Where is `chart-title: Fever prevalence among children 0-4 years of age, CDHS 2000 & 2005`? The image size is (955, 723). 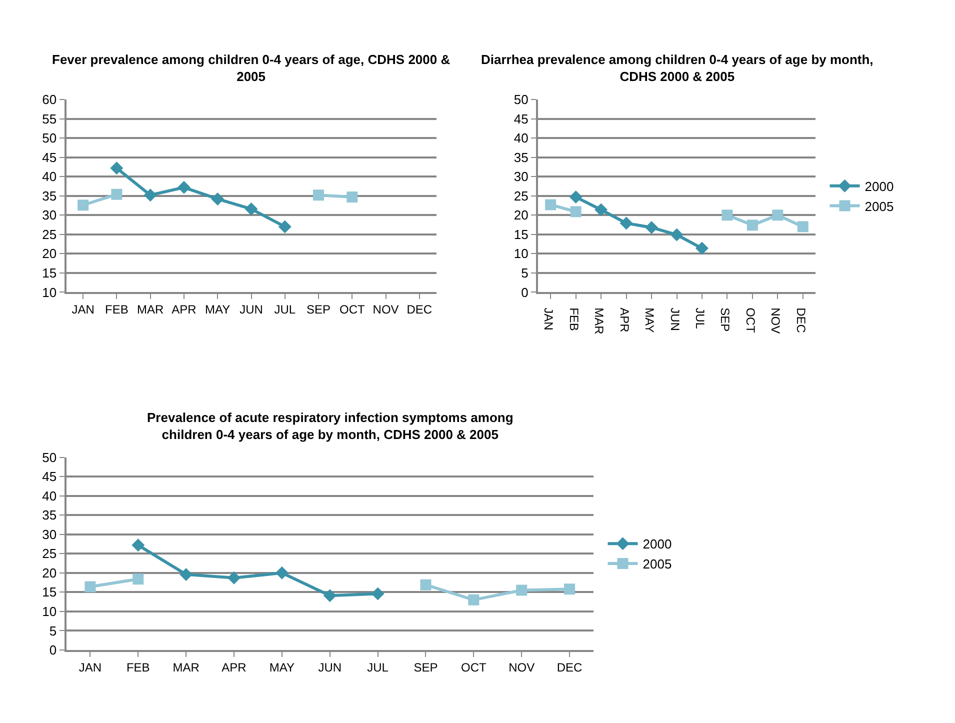 chart-title: Fever prevalence among children 0-4 years of age, CDHS 2000 & 2005 is located at coordinates (251, 68).